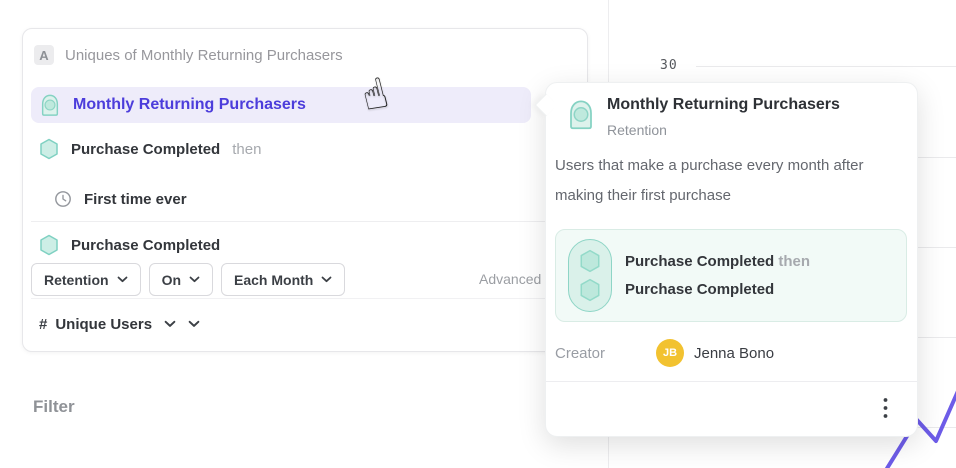  I want to click on advanced-link: Advanced, so click(510, 279).